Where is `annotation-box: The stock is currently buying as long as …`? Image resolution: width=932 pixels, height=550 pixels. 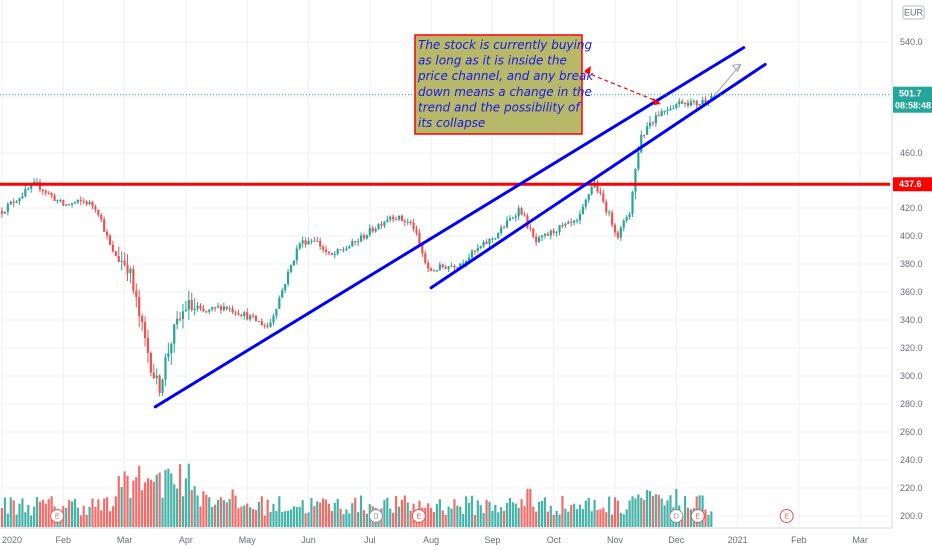
annotation-box: The stock is currently buying as long as … is located at coordinates (537, 84).